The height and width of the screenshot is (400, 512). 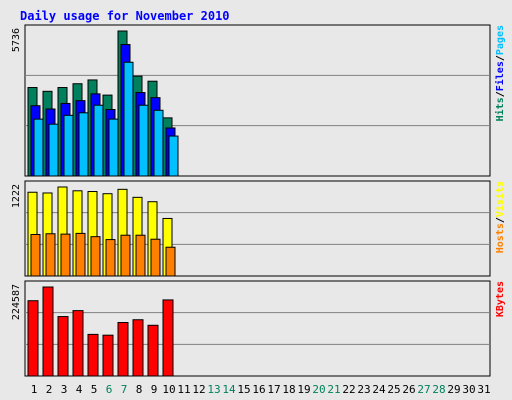 What do you see at coordinates (125, 16) in the screenshot?
I see `chart-title: Daily usage for November 2010` at bounding box center [125, 16].